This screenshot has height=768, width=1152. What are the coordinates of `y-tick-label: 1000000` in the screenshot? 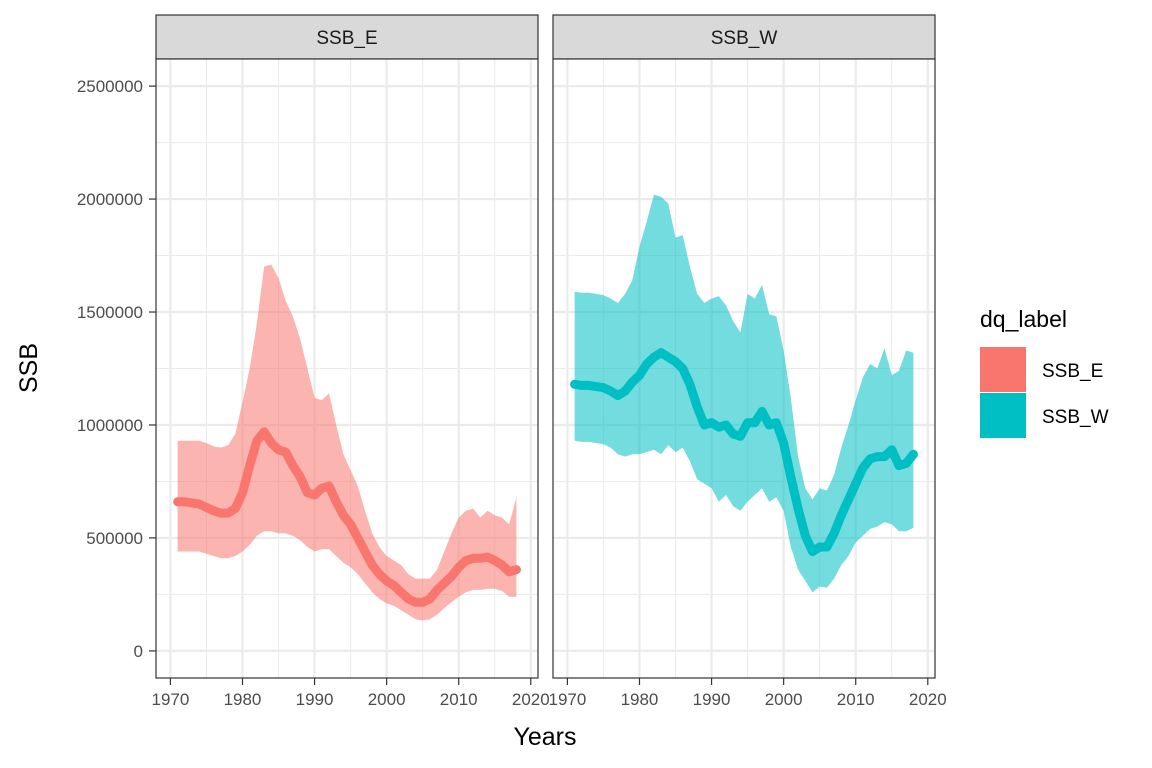 It's located at (110, 425).